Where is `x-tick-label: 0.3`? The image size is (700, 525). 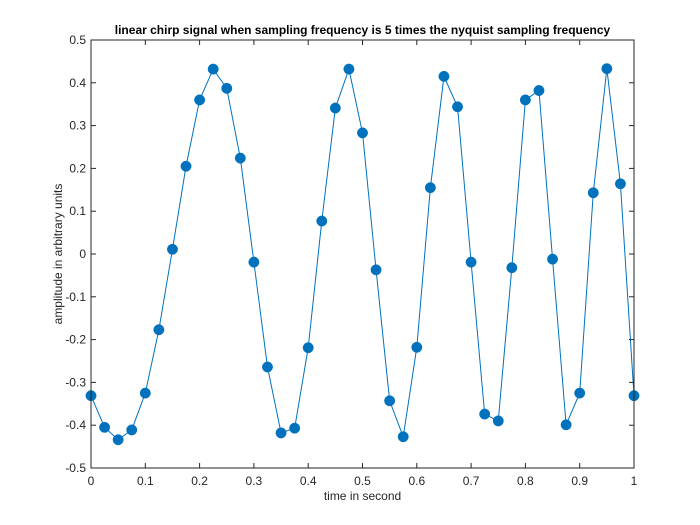
x-tick-label: 0.3 is located at coordinates (254, 481).